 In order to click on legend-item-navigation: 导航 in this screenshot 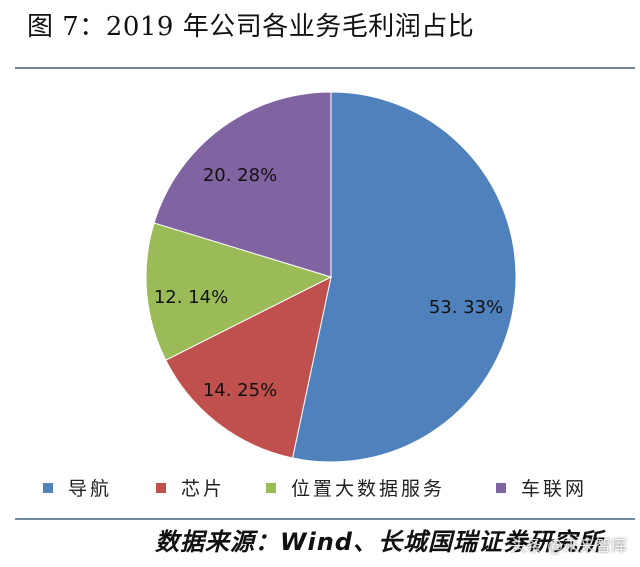, I will do `click(77, 487)`.